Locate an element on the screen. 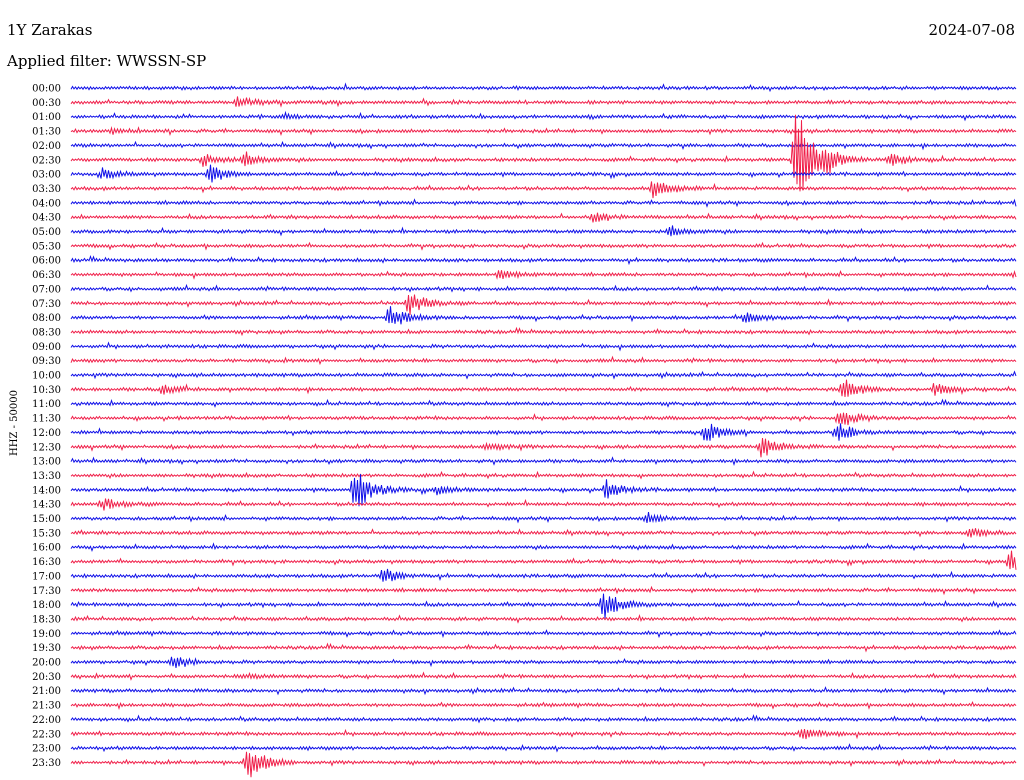 This screenshot has width=1024, height=780. row-label: 15:00 is located at coordinates (46, 519).